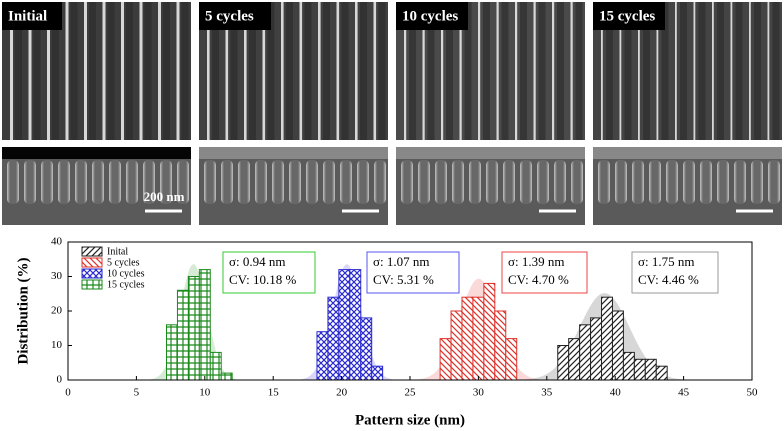 Image resolution: width=784 pixels, height=431 pixels. What do you see at coordinates (401, 261) in the screenshot?
I see `annotation-text: σ: 1.07 nm` at bounding box center [401, 261].